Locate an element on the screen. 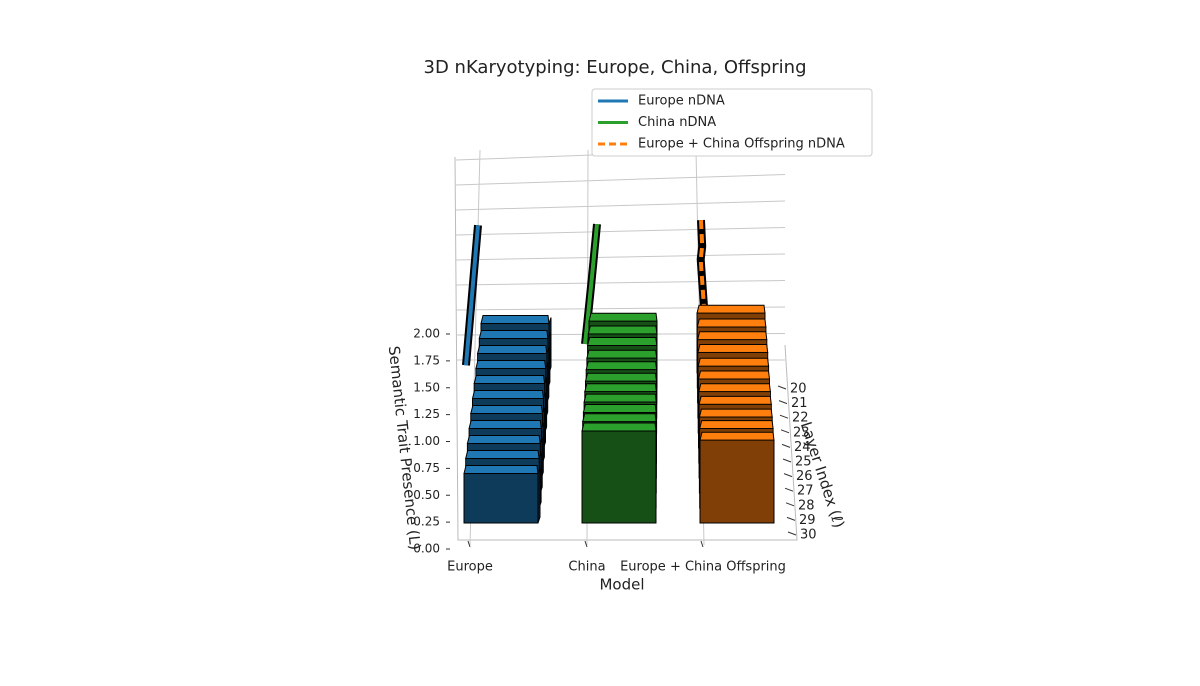 The image size is (1200, 686). y-tick-label: 29 is located at coordinates (807, 520).